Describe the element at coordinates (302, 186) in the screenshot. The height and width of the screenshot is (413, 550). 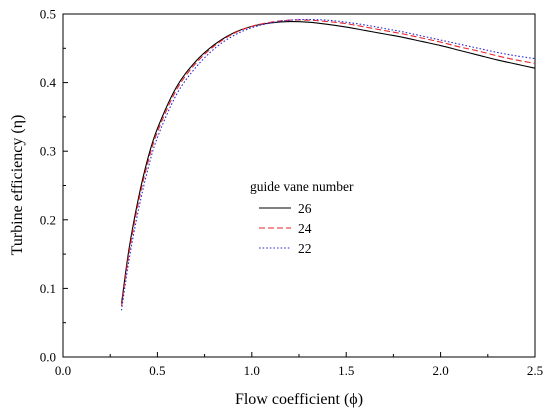
I see `legend-title: guide vane number` at that location.